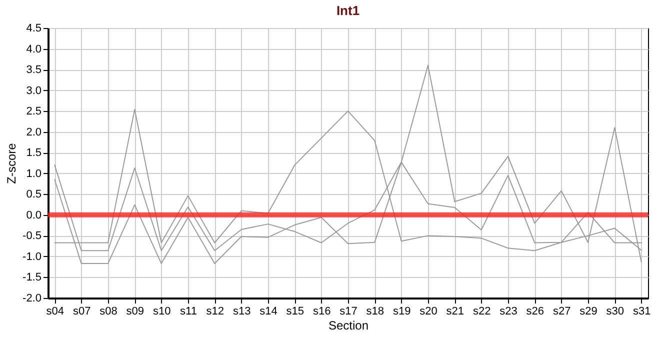  Describe the element at coordinates (34, 194) in the screenshot. I see `y-tick-label: 0.5` at that location.